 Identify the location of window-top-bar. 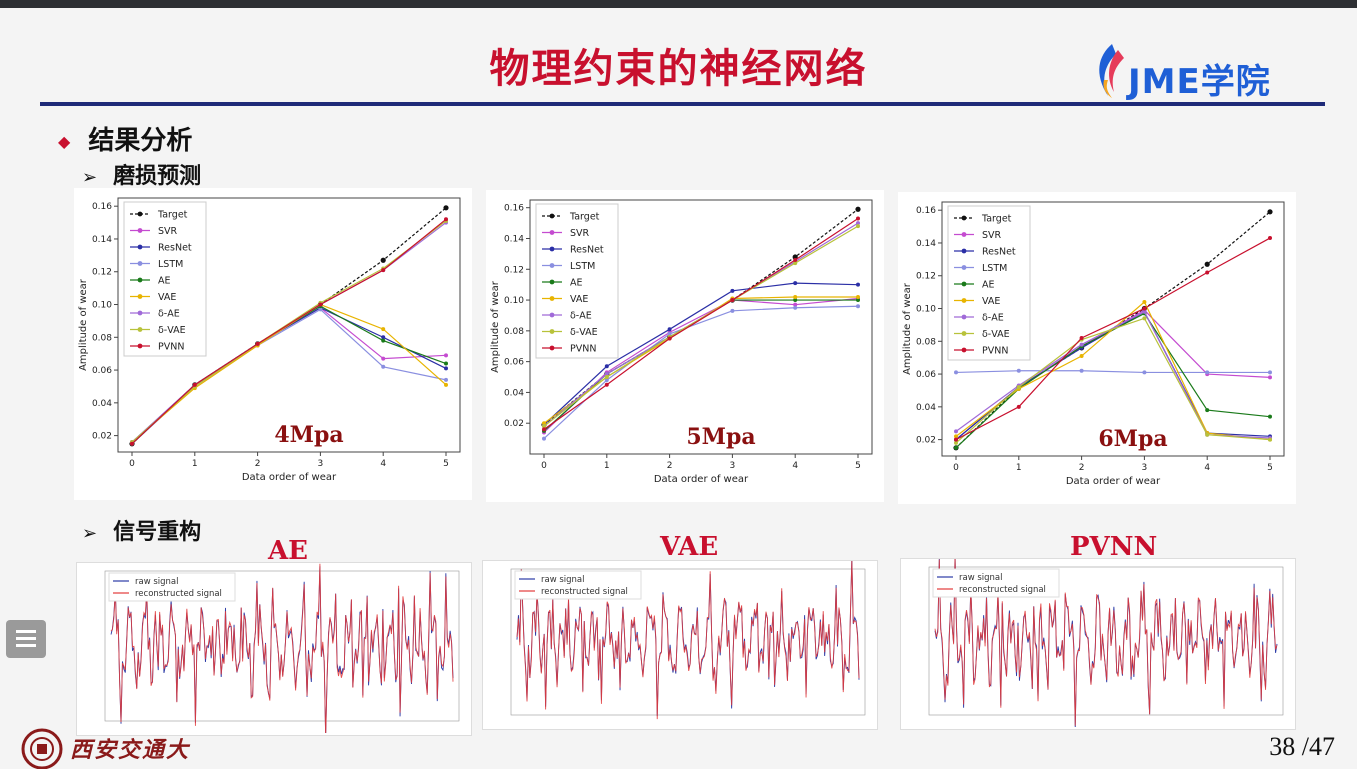
(678, 4).